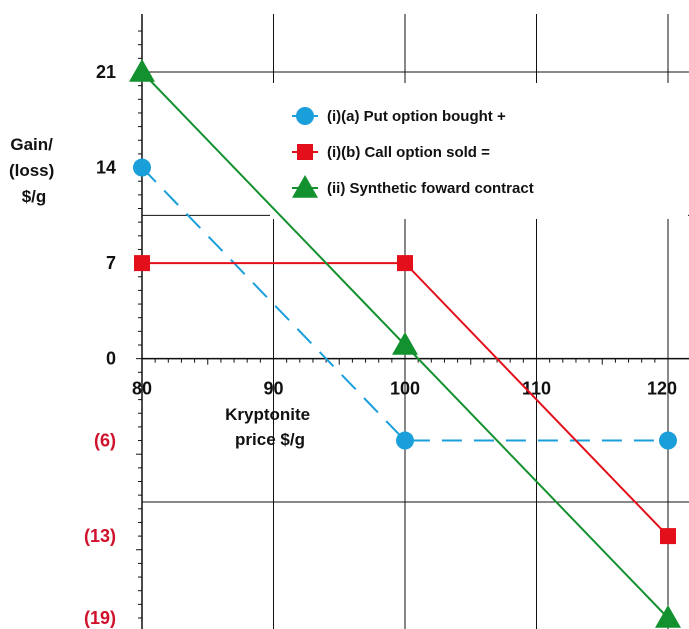 Image resolution: width=689 pixels, height=629 pixels. Describe the element at coordinates (267, 414) in the screenshot. I see `x-axis-title-line-1: Kryptonite` at that location.